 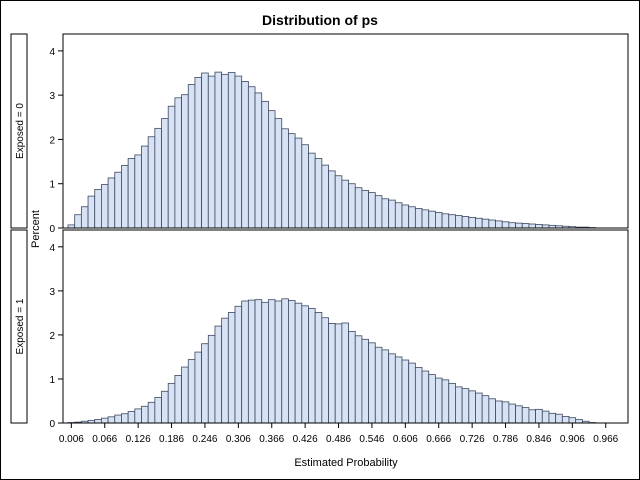 What do you see at coordinates (204, 439) in the screenshot?
I see `x-tick-label: 0.246` at bounding box center [204, 439].